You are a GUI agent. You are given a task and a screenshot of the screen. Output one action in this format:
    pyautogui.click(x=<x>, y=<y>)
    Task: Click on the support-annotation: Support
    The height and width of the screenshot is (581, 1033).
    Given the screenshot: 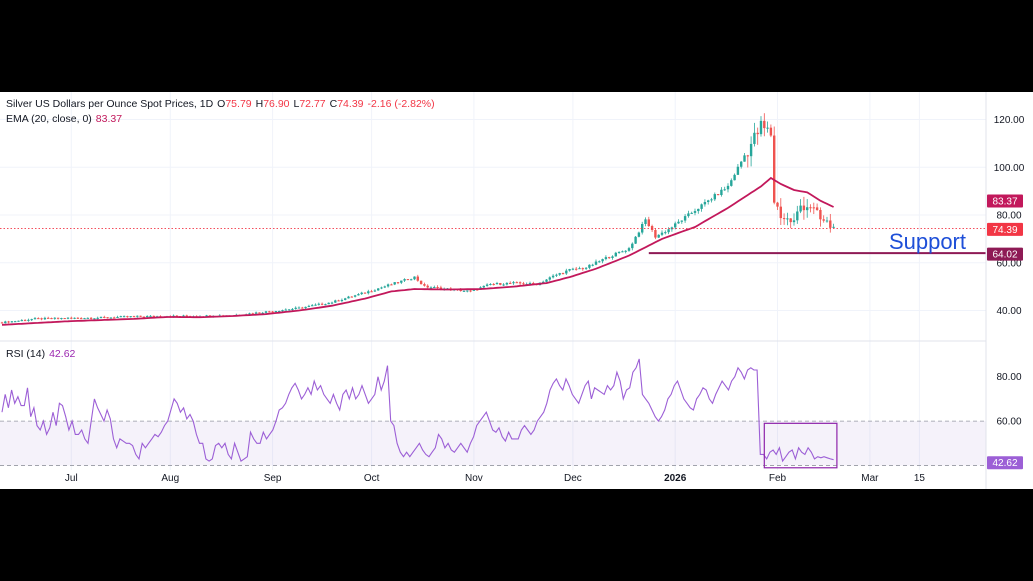 What is the action you would take?
    pyautogui.click(x=927, y=241)
    